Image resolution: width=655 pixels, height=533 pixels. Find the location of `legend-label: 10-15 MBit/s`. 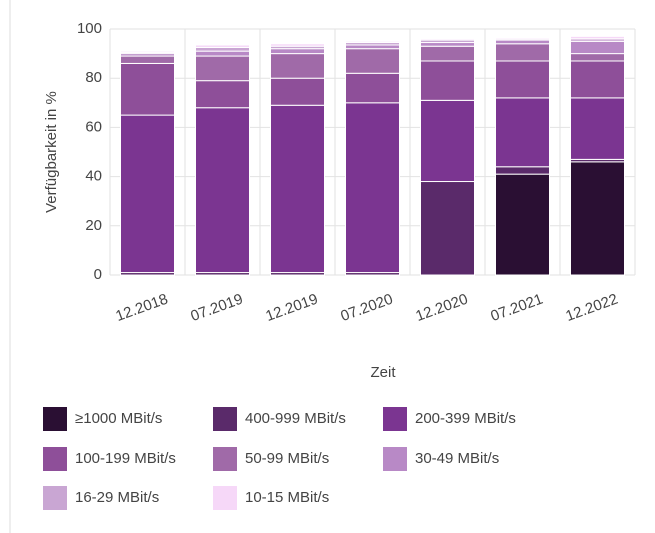

legend-label: 10-15 MBit/s is located at coordinates (287, 497).